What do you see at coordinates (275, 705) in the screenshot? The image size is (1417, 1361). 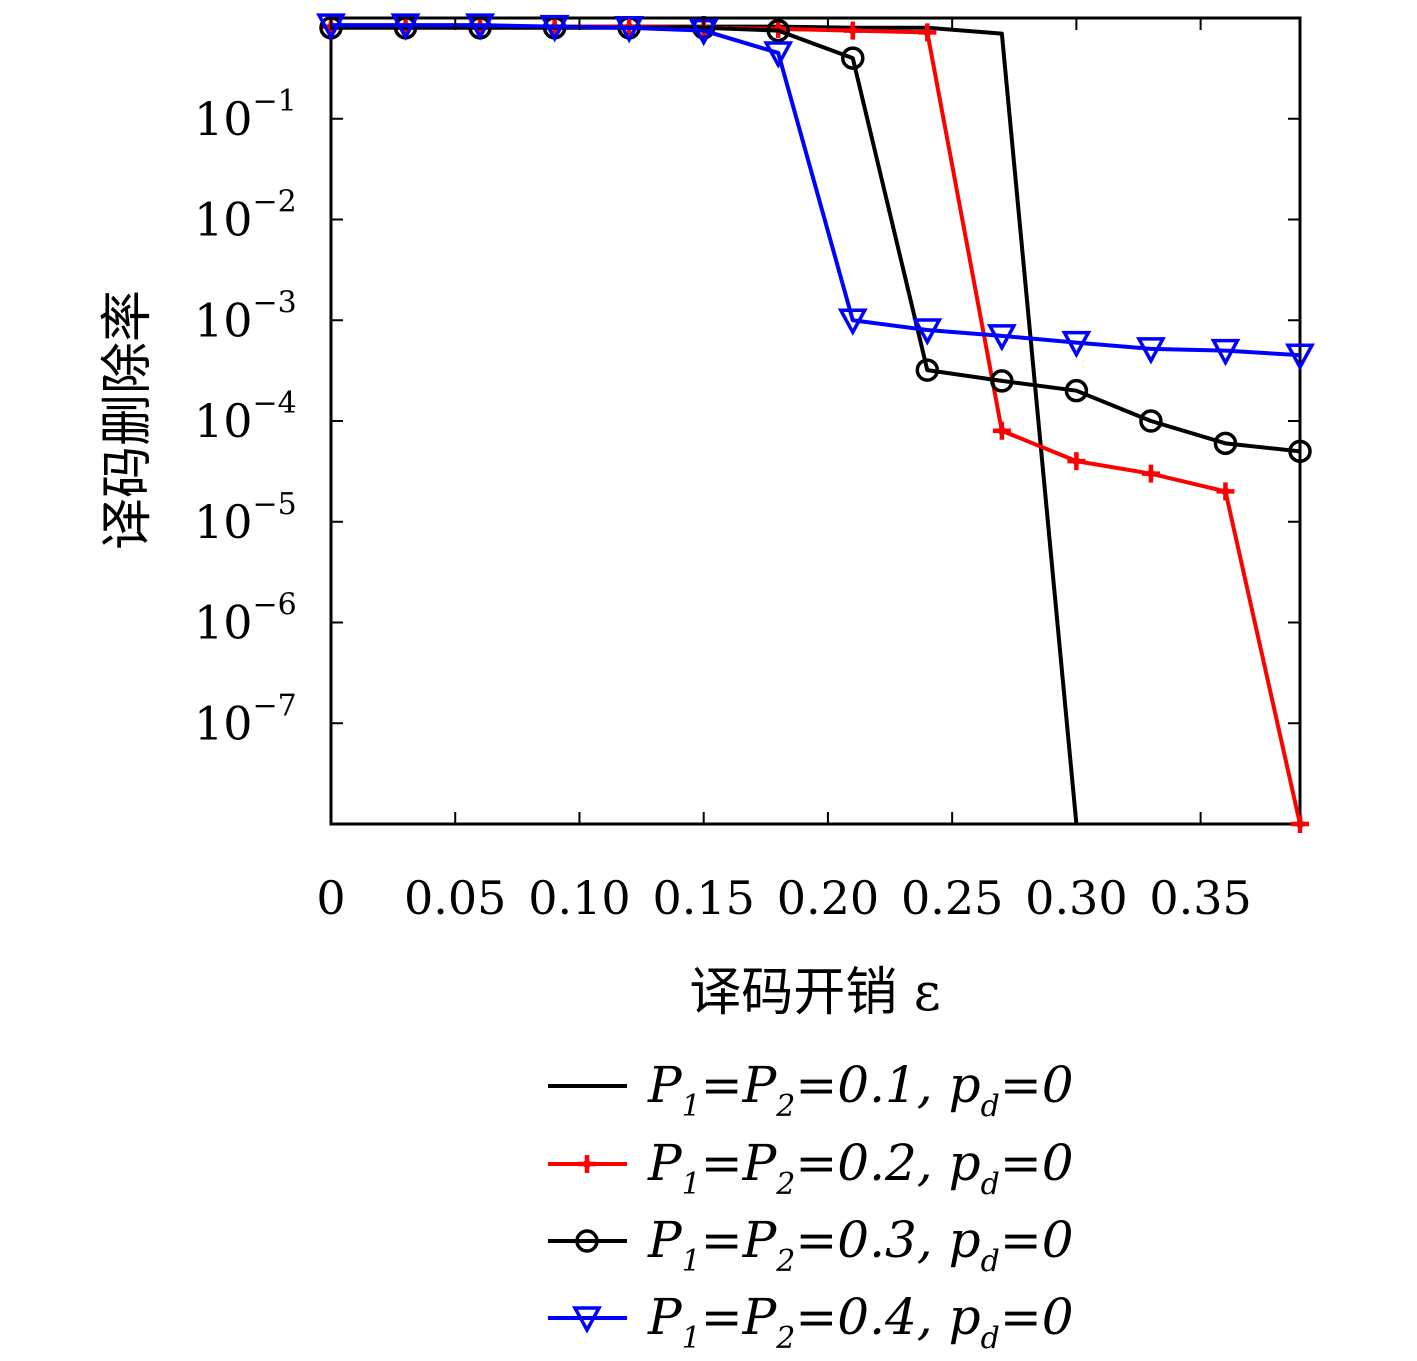 I see `y-tick-exponent: −7` at bounding box center [275, 705].